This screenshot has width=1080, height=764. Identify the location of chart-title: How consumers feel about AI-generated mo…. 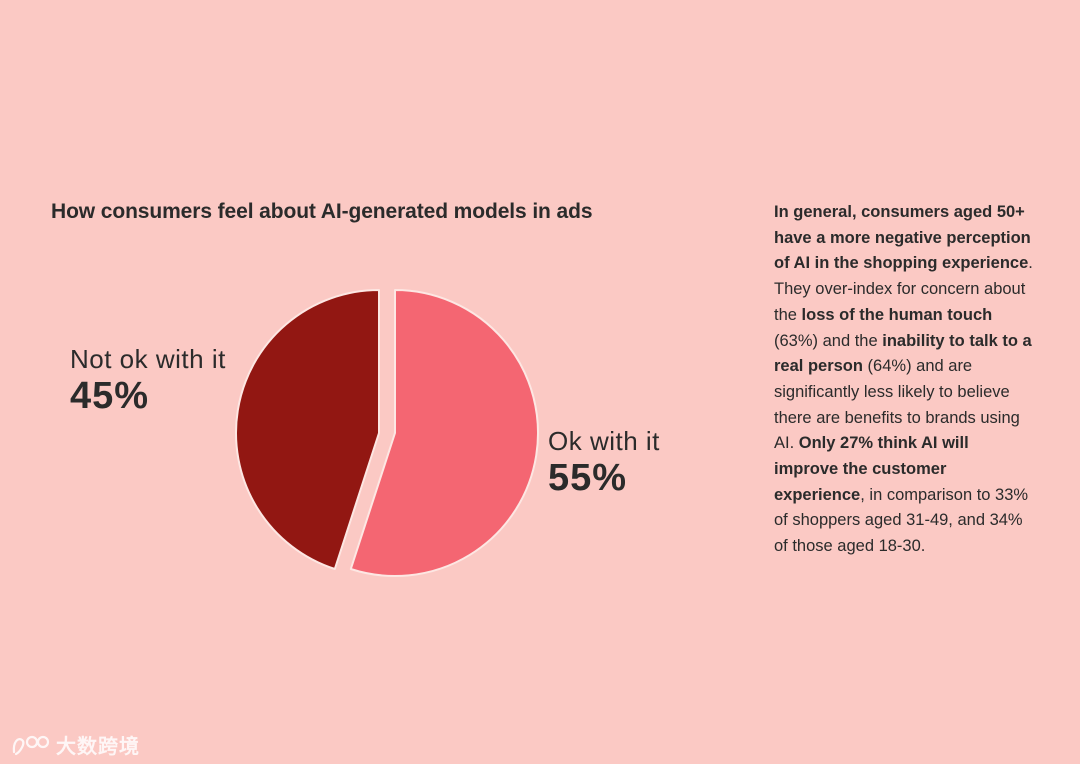
(322, 211).